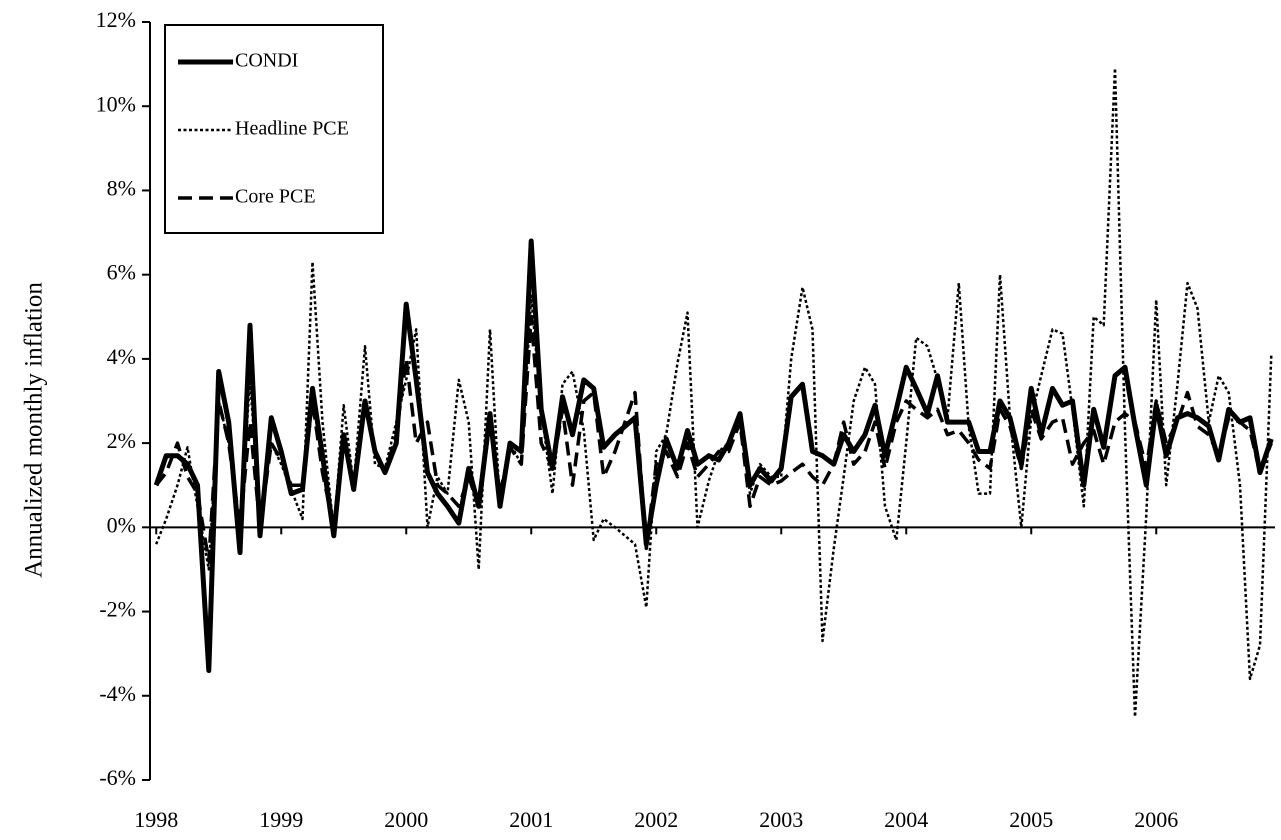 Image resolution: width=1281 pixels, height=840 pixels. Describe the element at coordinates (781, 819) in the screenshot. I see `x-tick-label: 2003` at that location.